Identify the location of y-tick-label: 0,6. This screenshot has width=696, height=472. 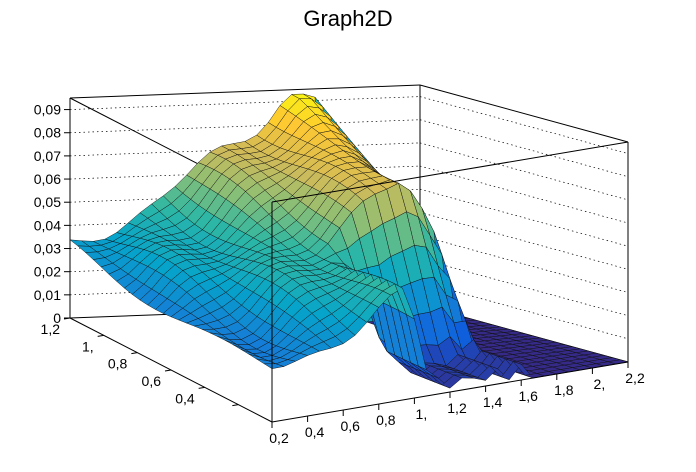
(152, 381).